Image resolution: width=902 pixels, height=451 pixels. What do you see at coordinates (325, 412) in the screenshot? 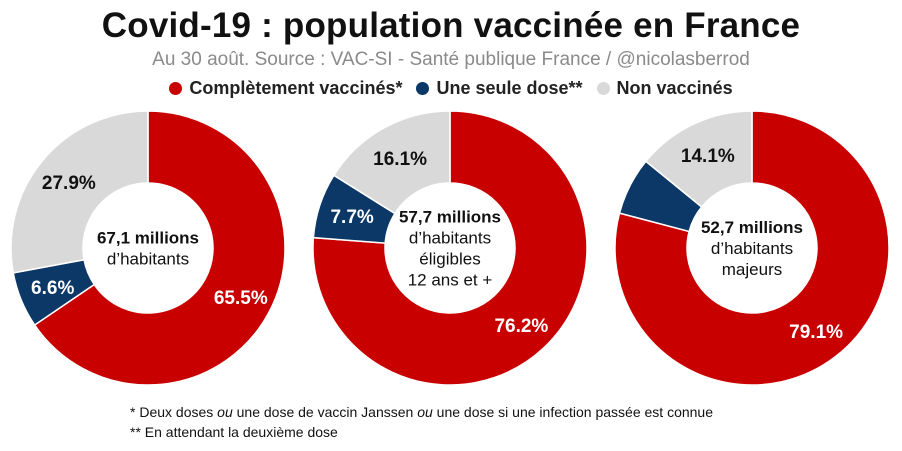
I see `footnote-1-mid: une dose de vaccin Janssen` at bounding box center [325, 412].